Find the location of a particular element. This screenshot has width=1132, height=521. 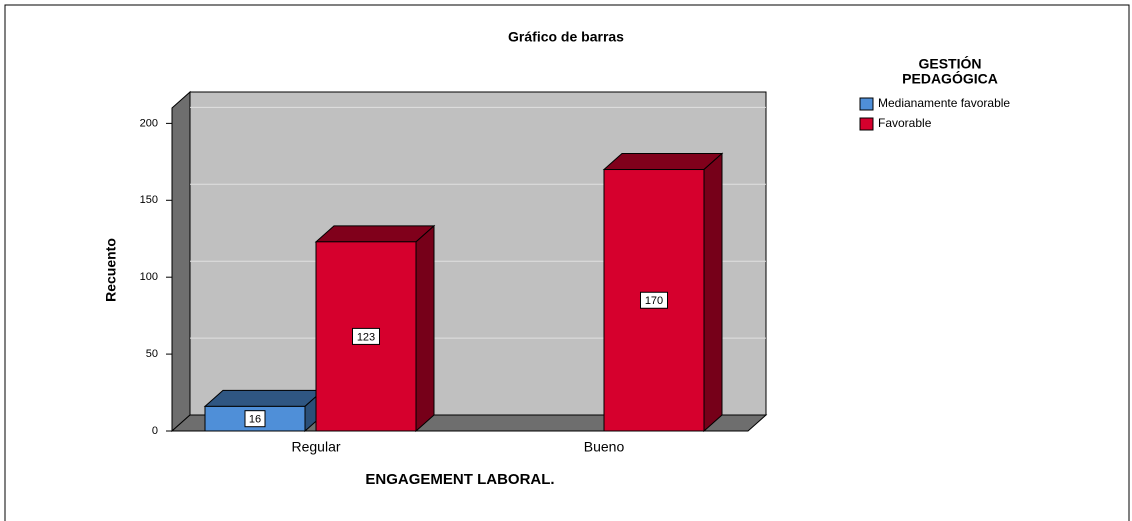

chart-title: Gráfico de barras is located at coordinates (566, 37).